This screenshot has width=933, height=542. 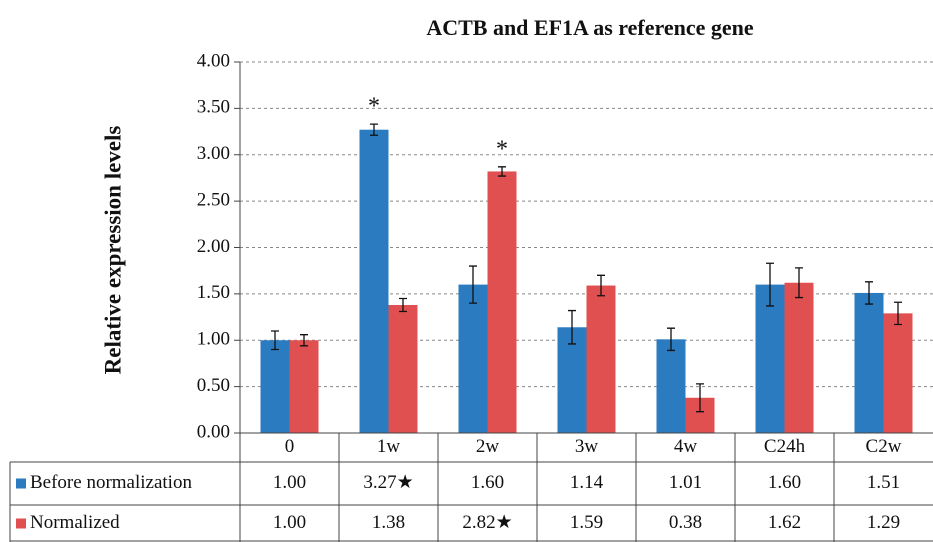 I want to click on y-tick-label: 1.00, so click(x=213, y=339).